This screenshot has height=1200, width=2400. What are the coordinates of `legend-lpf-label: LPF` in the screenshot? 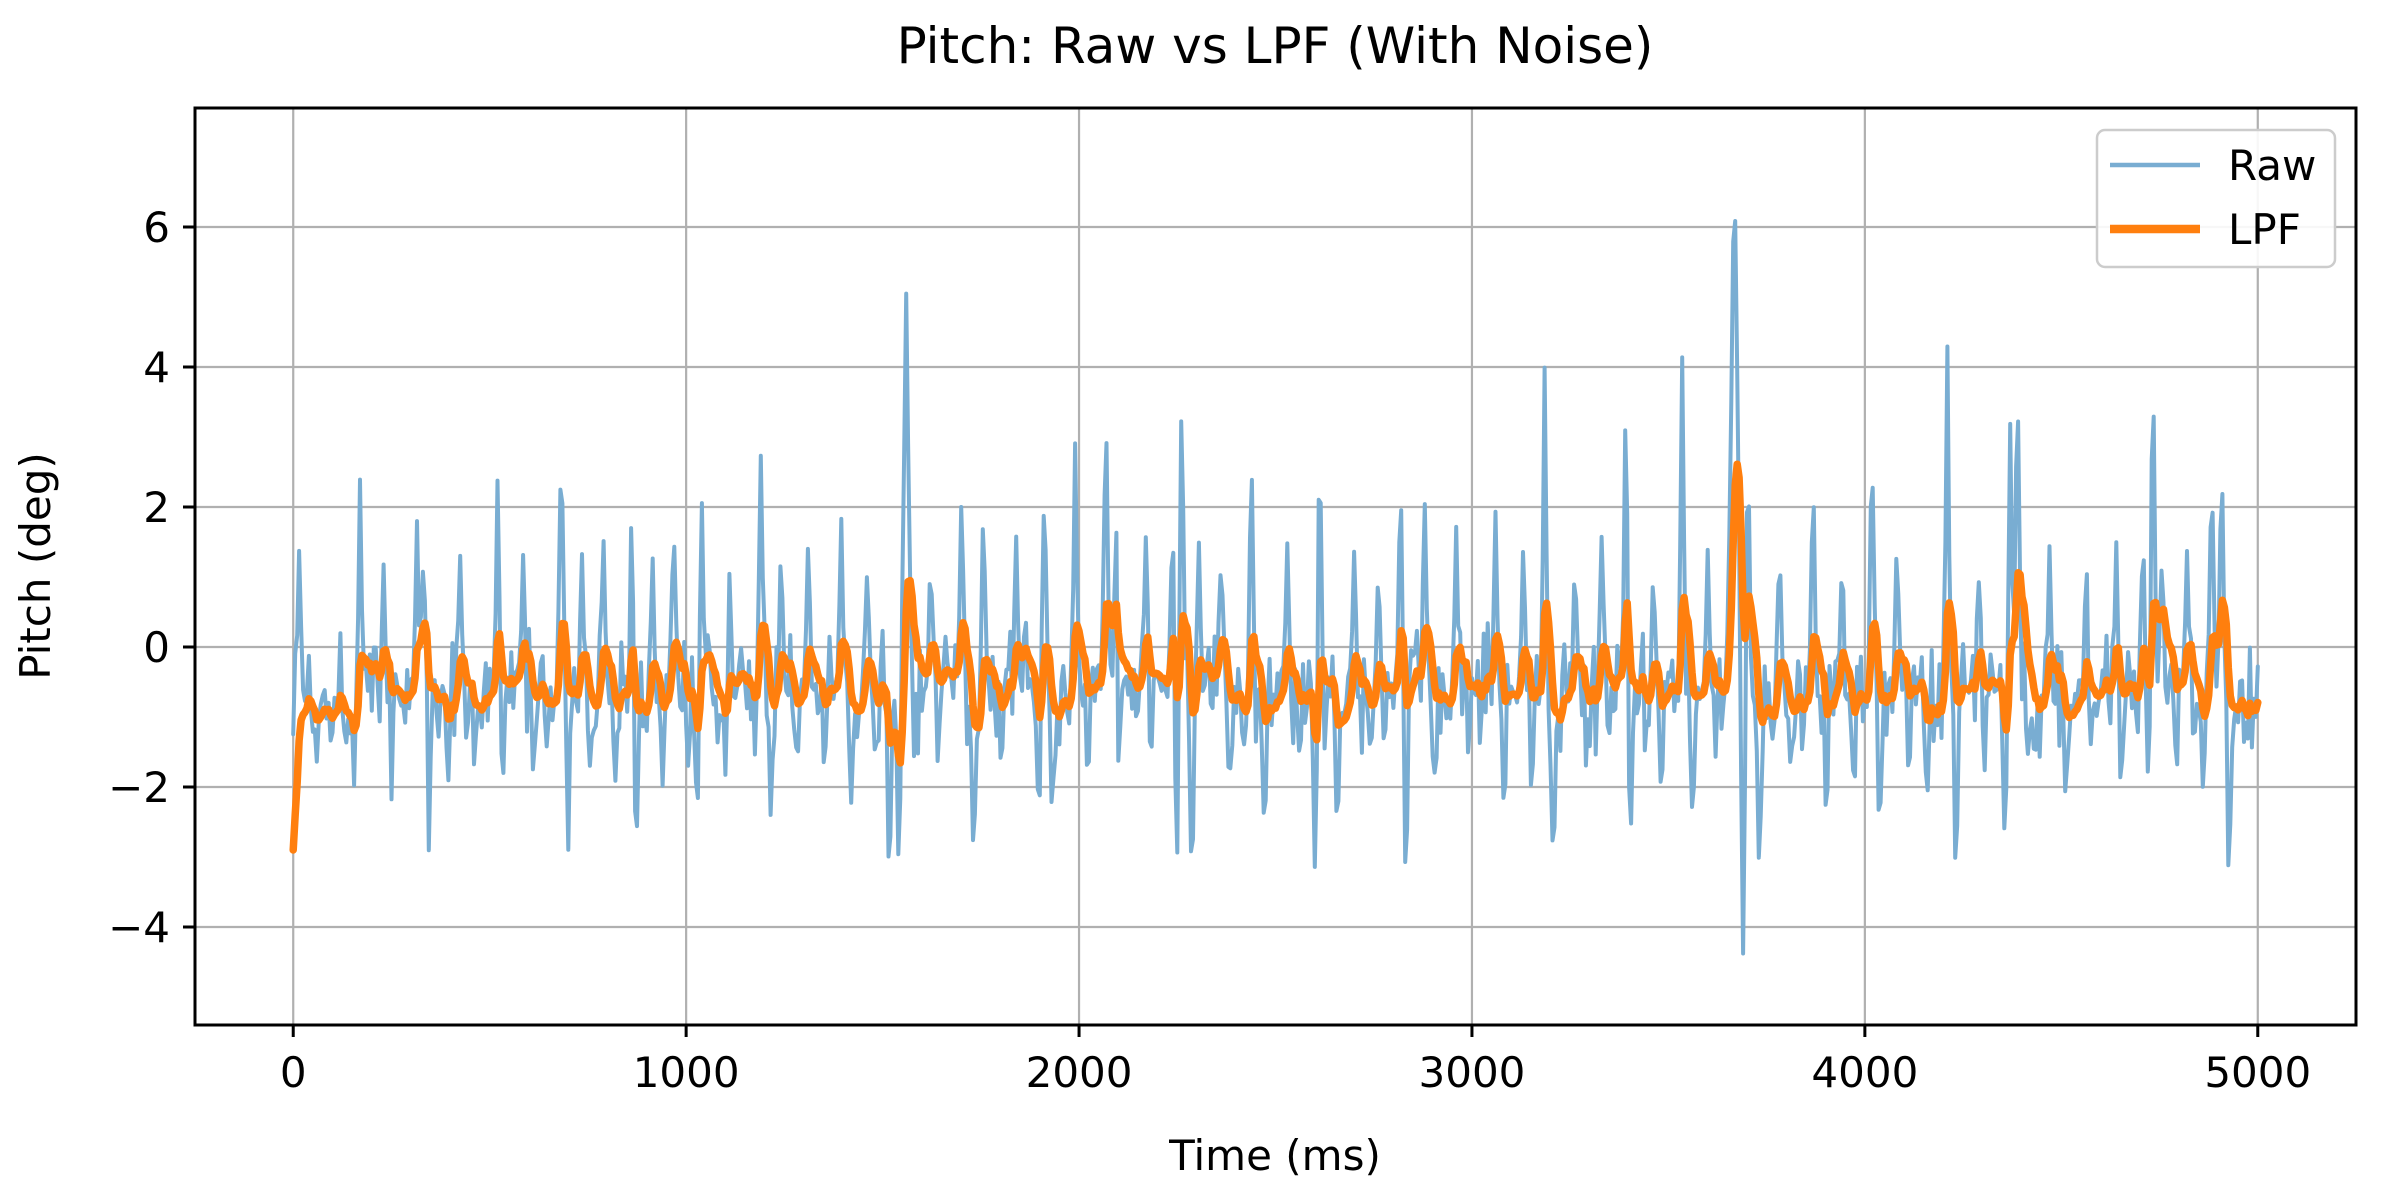 It's located at (2264, 229).